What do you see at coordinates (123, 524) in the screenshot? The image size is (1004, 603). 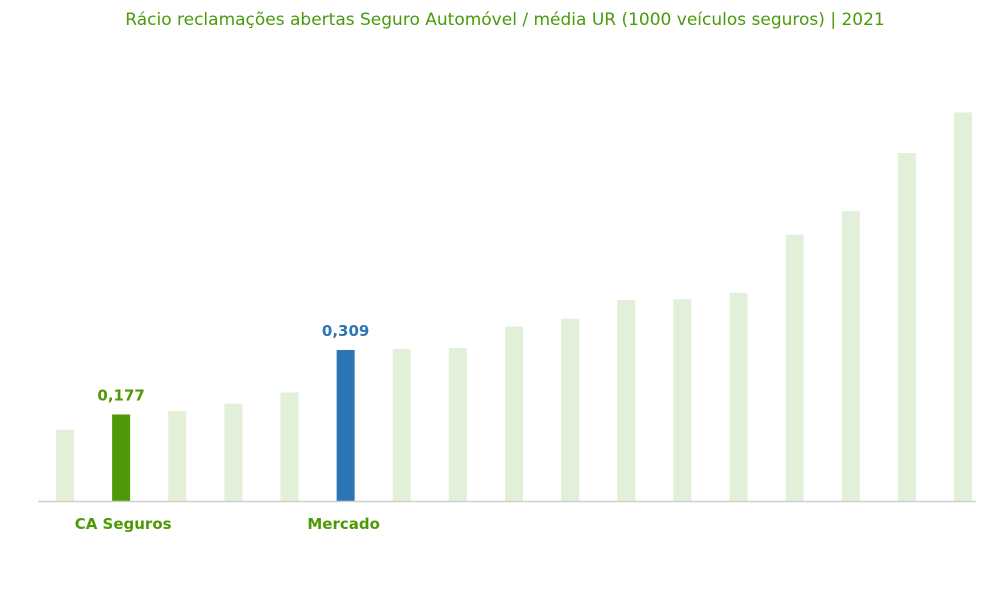 I see `category-label-2: CA Seguros` at bounding box center [123, 524].